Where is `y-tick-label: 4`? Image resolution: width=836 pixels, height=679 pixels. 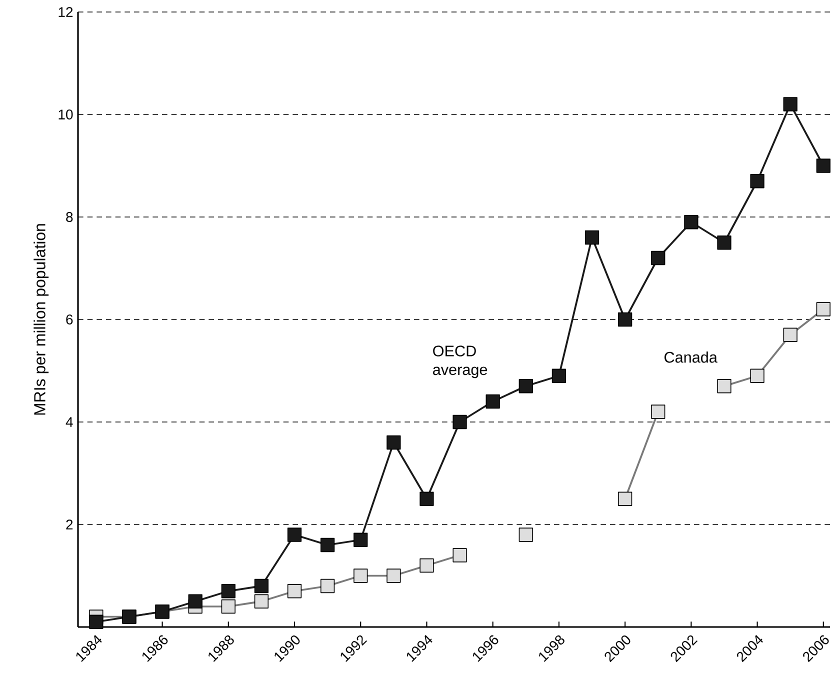
y-tick-label: 4 is located at coordinates (69, 422).